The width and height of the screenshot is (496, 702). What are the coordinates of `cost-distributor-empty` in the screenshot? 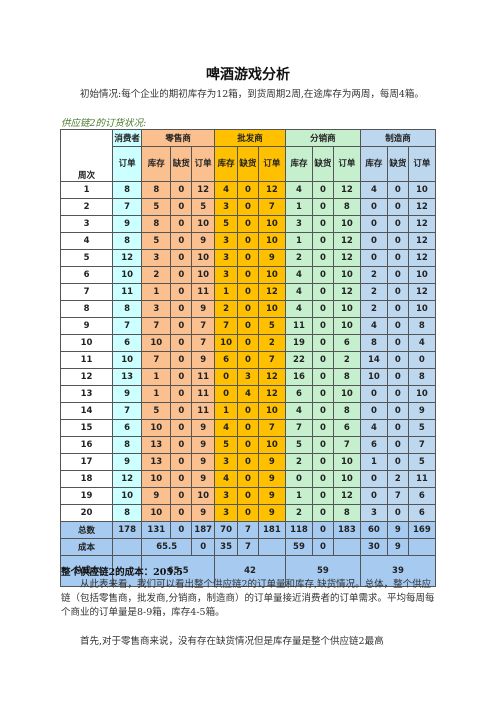 It's located at (346, 547).